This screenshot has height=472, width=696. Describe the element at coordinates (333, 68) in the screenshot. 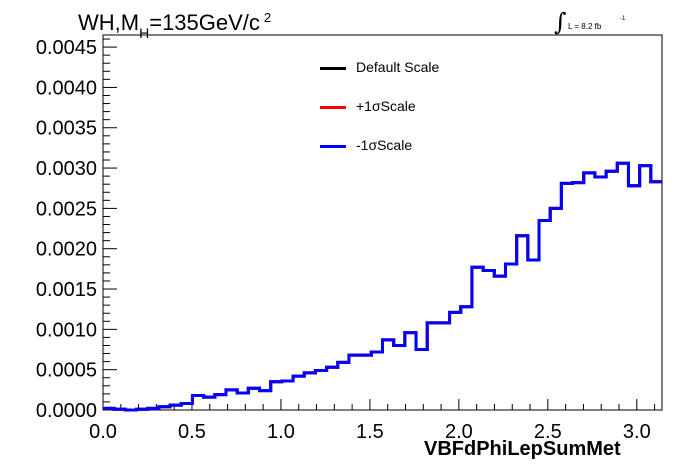

I see `legend-swatch-default` at that location.